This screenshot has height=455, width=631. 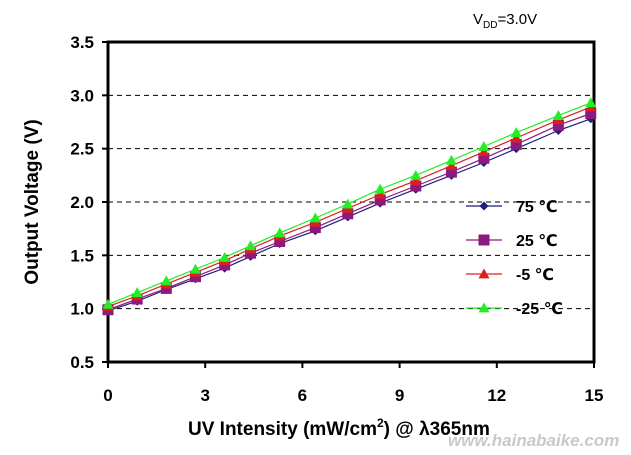 I want to click on note-main: V, so click(x=478, y=19).